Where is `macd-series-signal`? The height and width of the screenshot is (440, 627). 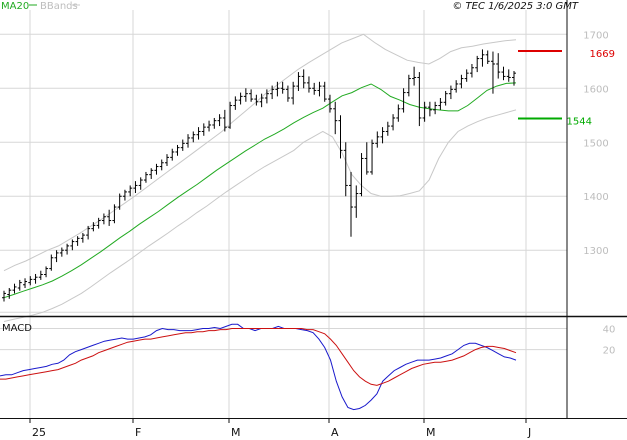 macd-series-signal is located at coordinates (258, 357).